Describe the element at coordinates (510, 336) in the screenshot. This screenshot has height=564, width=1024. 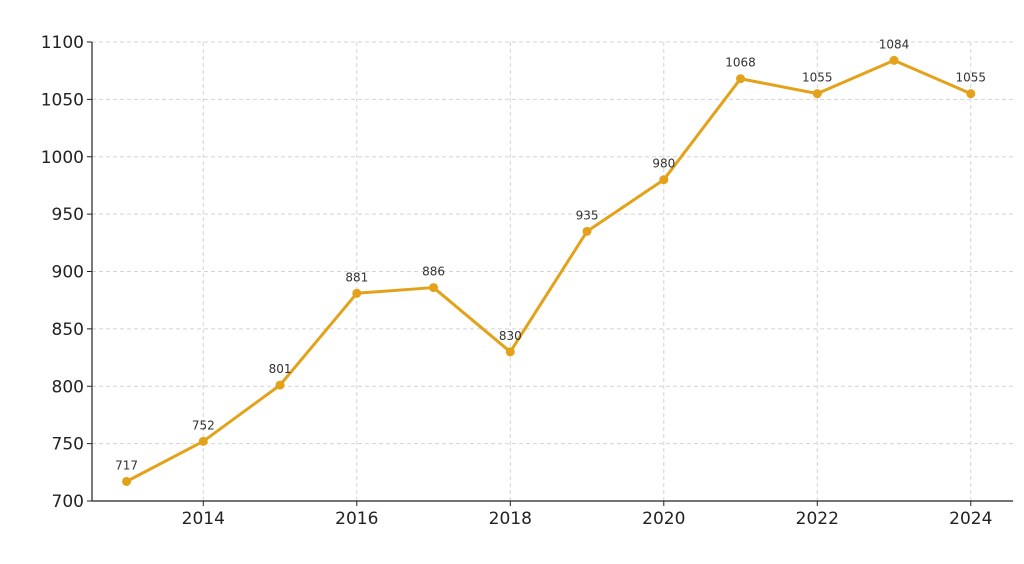
I see `data-label: 830` at that location.